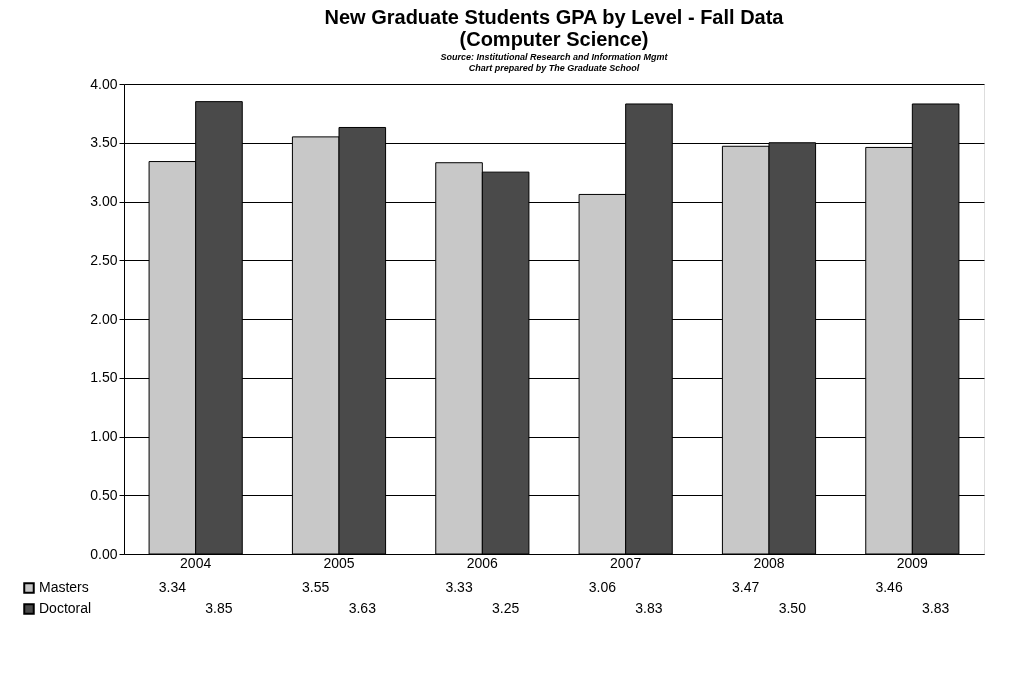  What do you see at coordinates (104, 436) in the screenshot?
I see `y-tick-label: 1.00` at bounding box center [104, 436].